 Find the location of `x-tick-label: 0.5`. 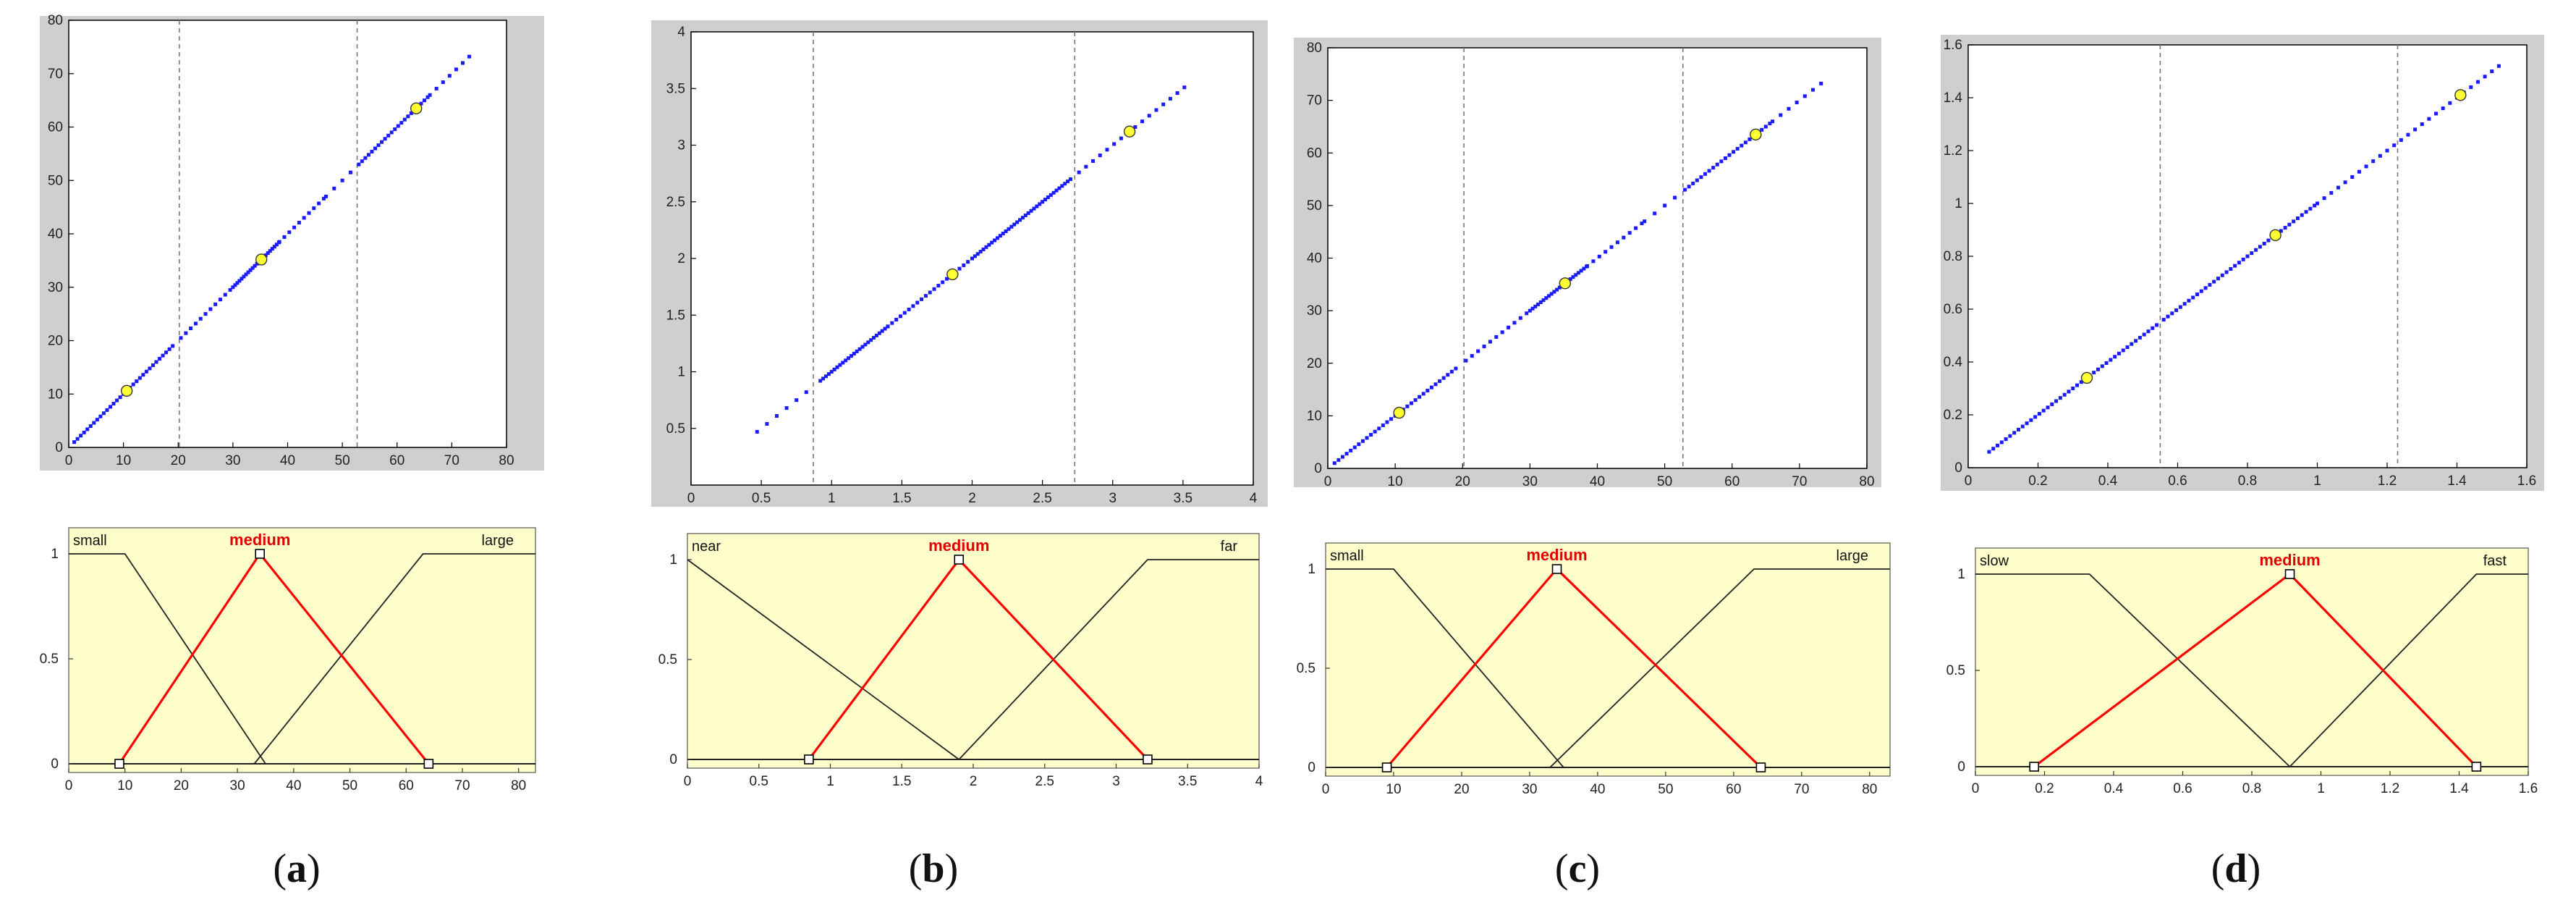

x-tick-label: 0.5 is located at coordinates (759, 781).